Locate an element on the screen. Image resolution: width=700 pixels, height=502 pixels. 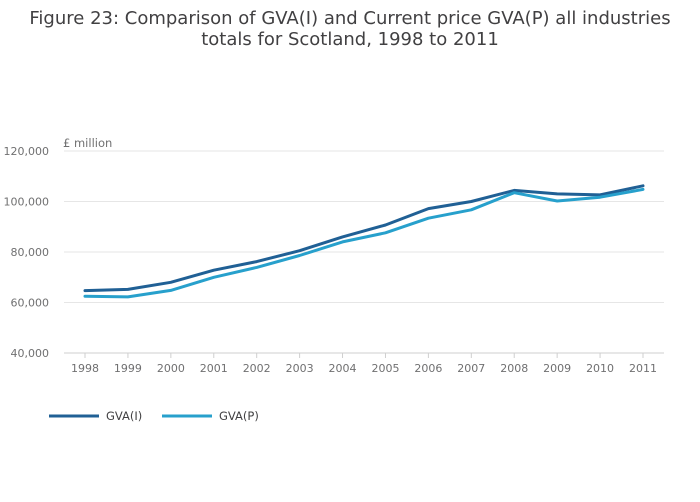
y-tick-label: 100,000 is located at coordinates (27, 202).